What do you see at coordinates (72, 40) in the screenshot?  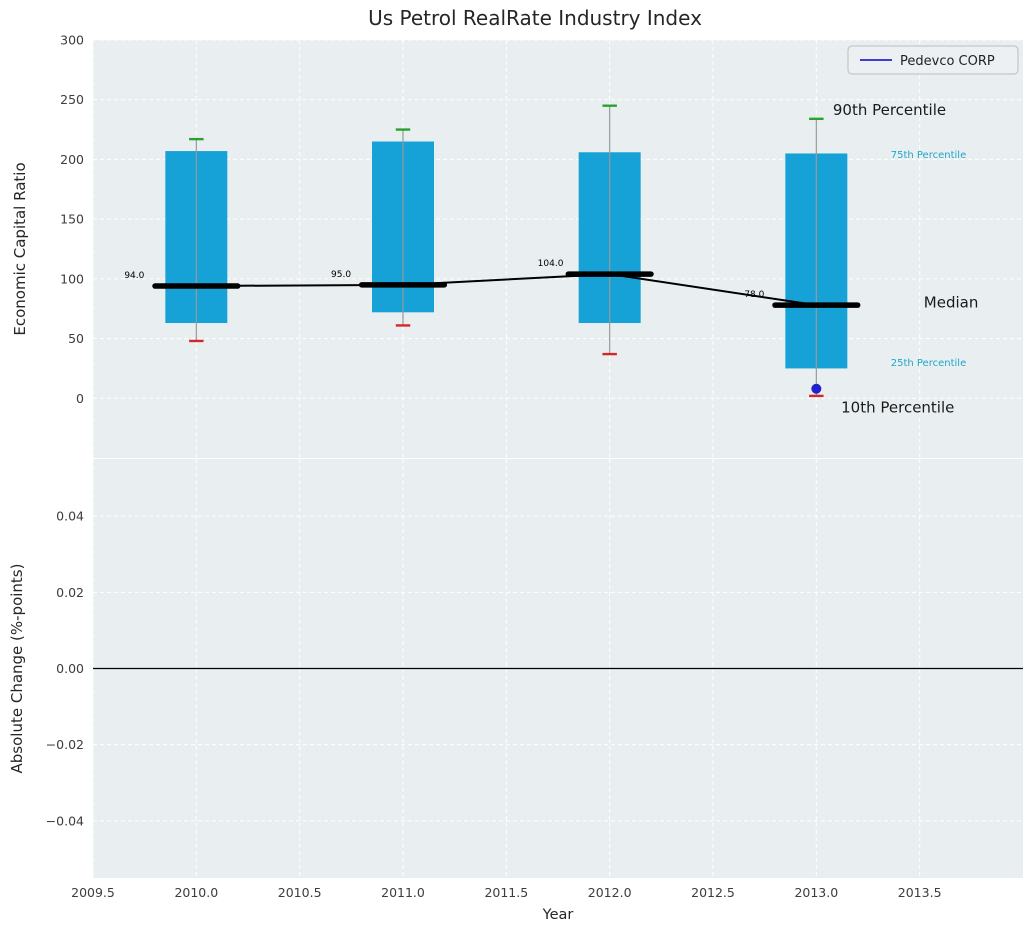 I see `top-y-tick-label: 300` at bounding box center [72, 40].